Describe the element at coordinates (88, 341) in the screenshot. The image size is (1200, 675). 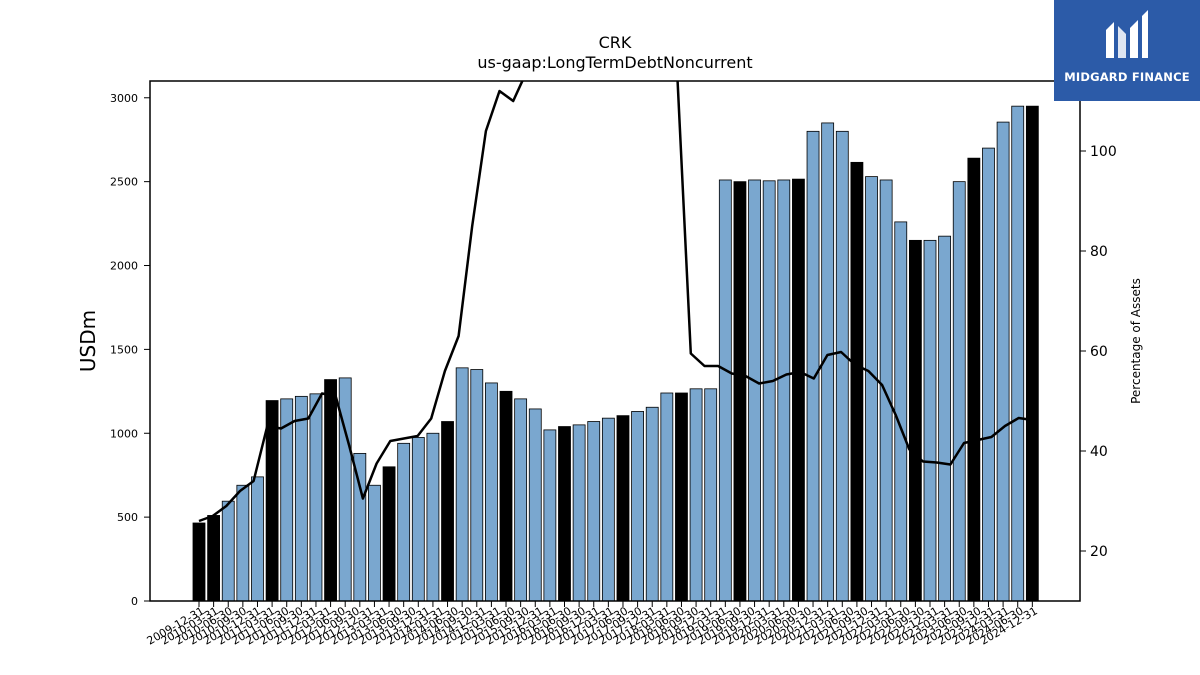
I see `y-axis-label: USDm` at that location.